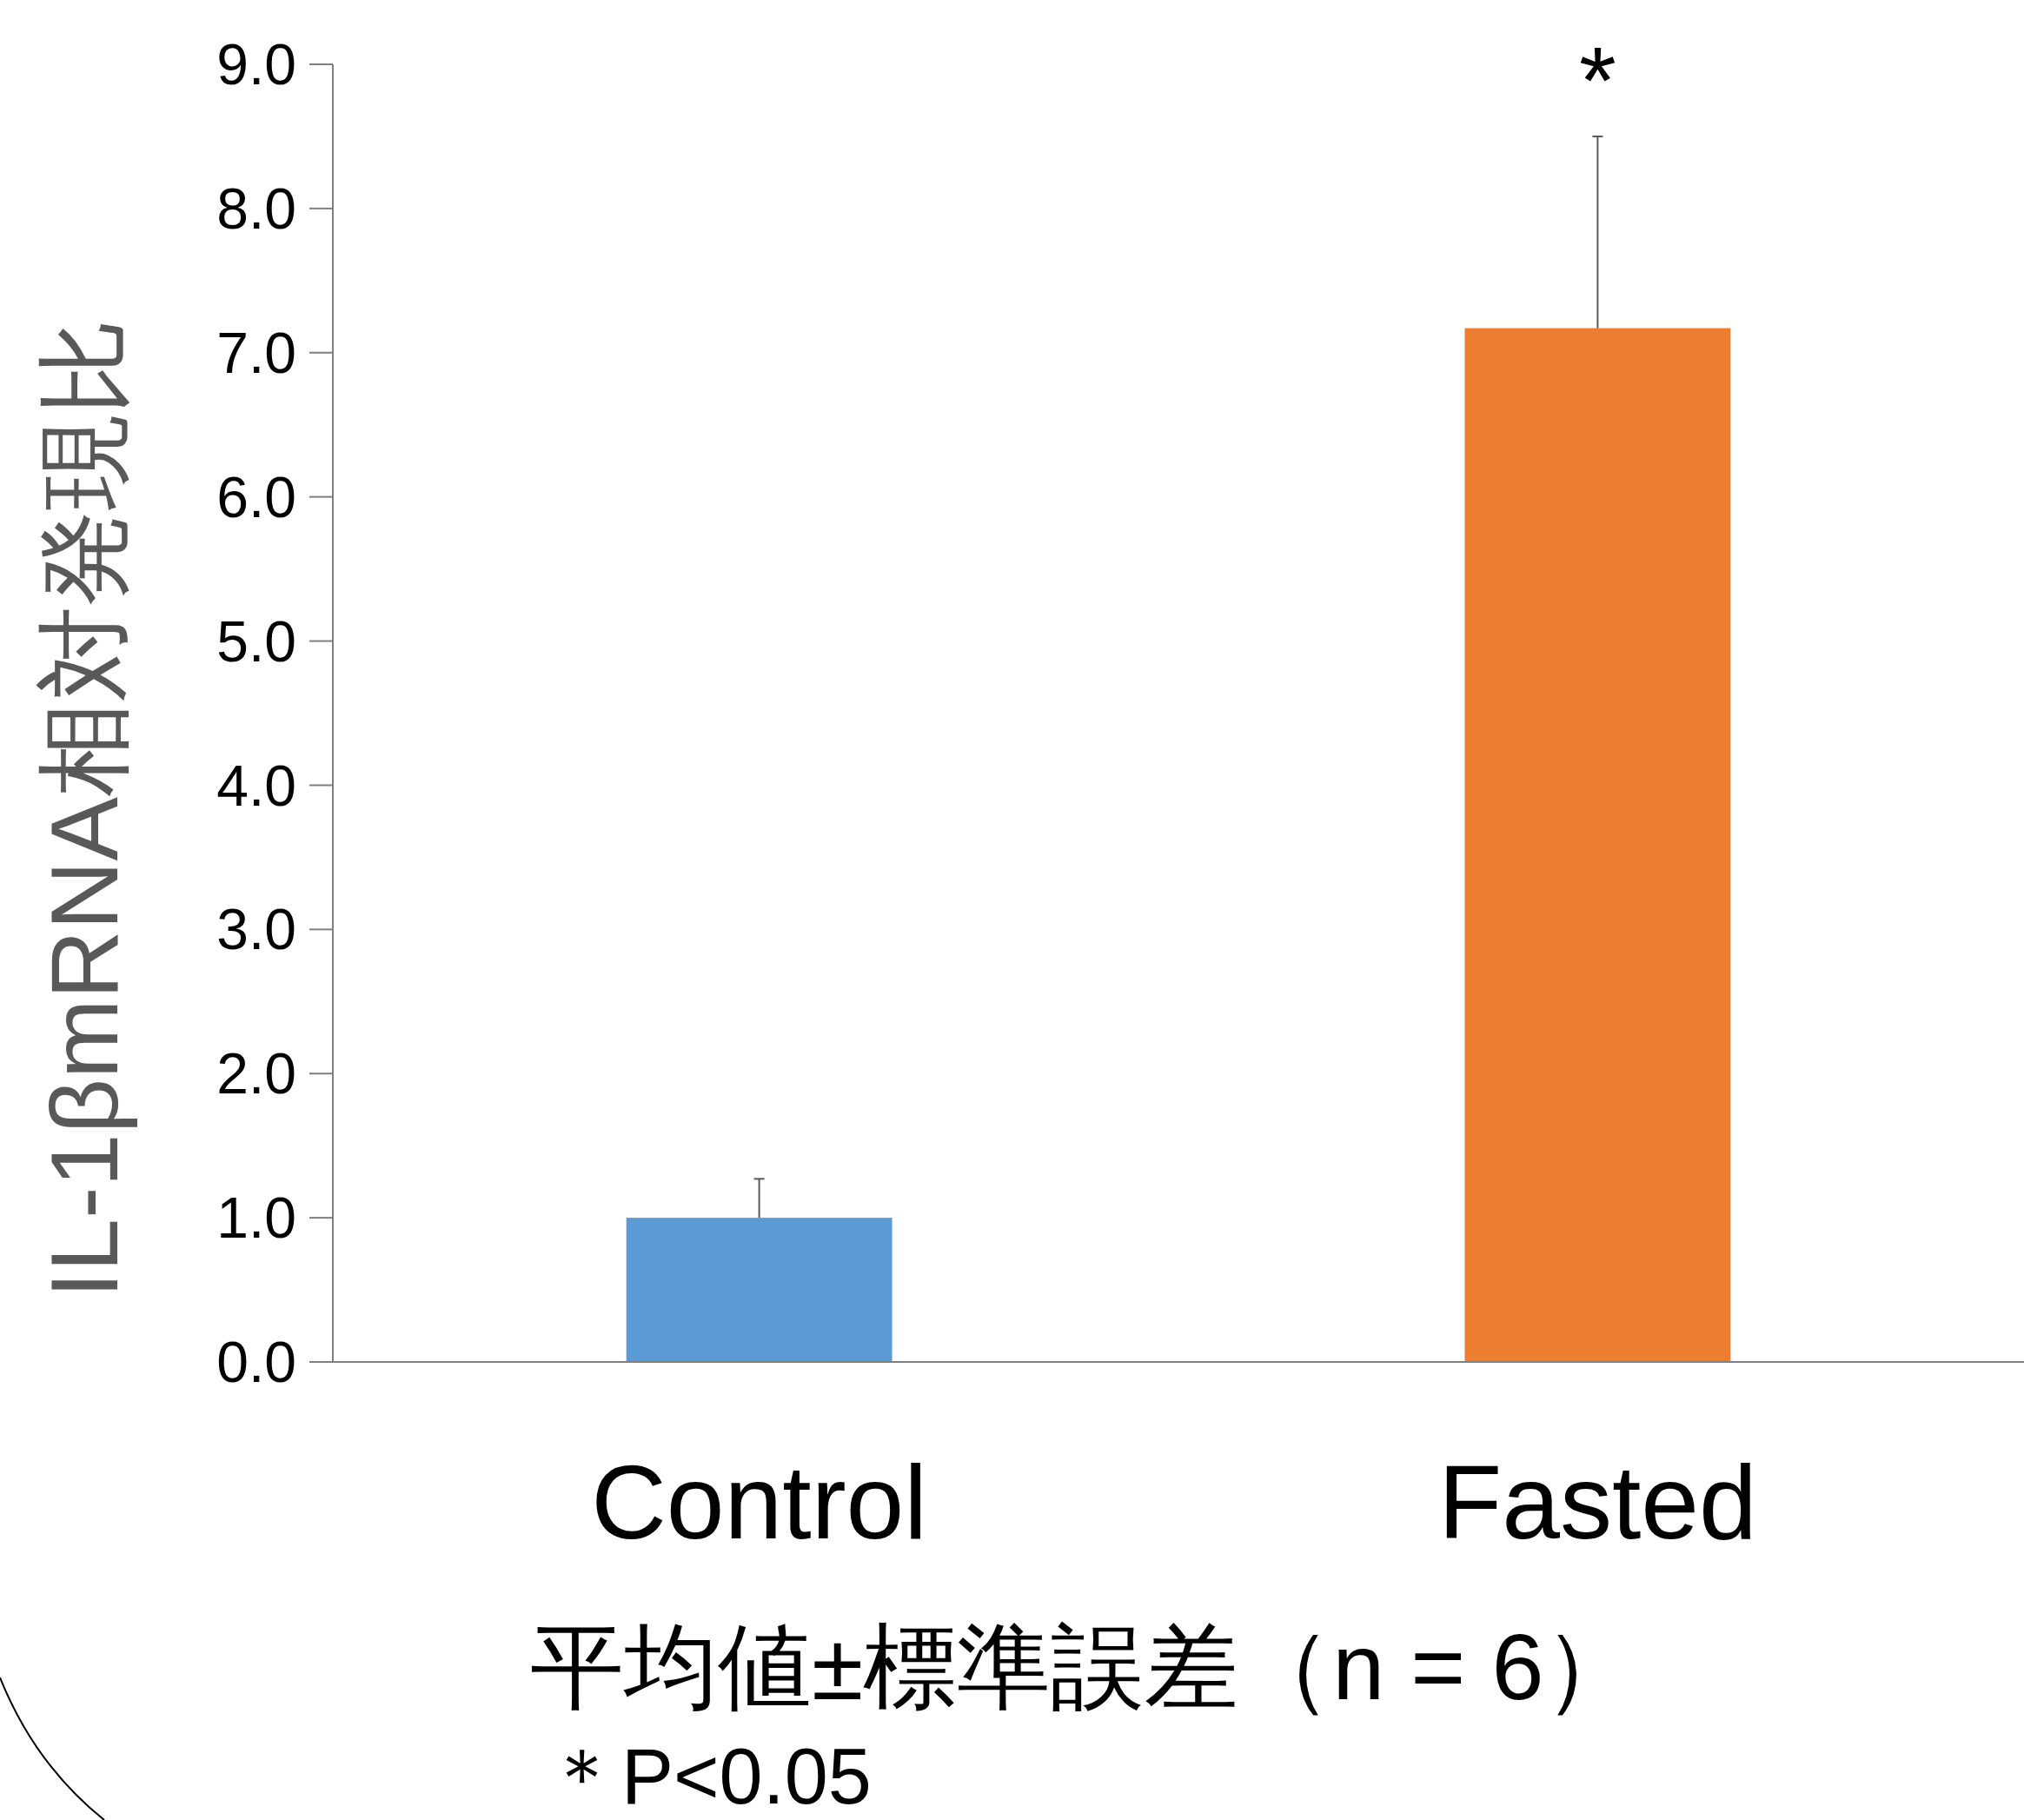 The image size is (2024, 1820). What do you see at coordinates (83, 809) in the screenshot?
I see `y-axis-title: IL-1βmRNA相対発現比` at bounding box center [83, 809].